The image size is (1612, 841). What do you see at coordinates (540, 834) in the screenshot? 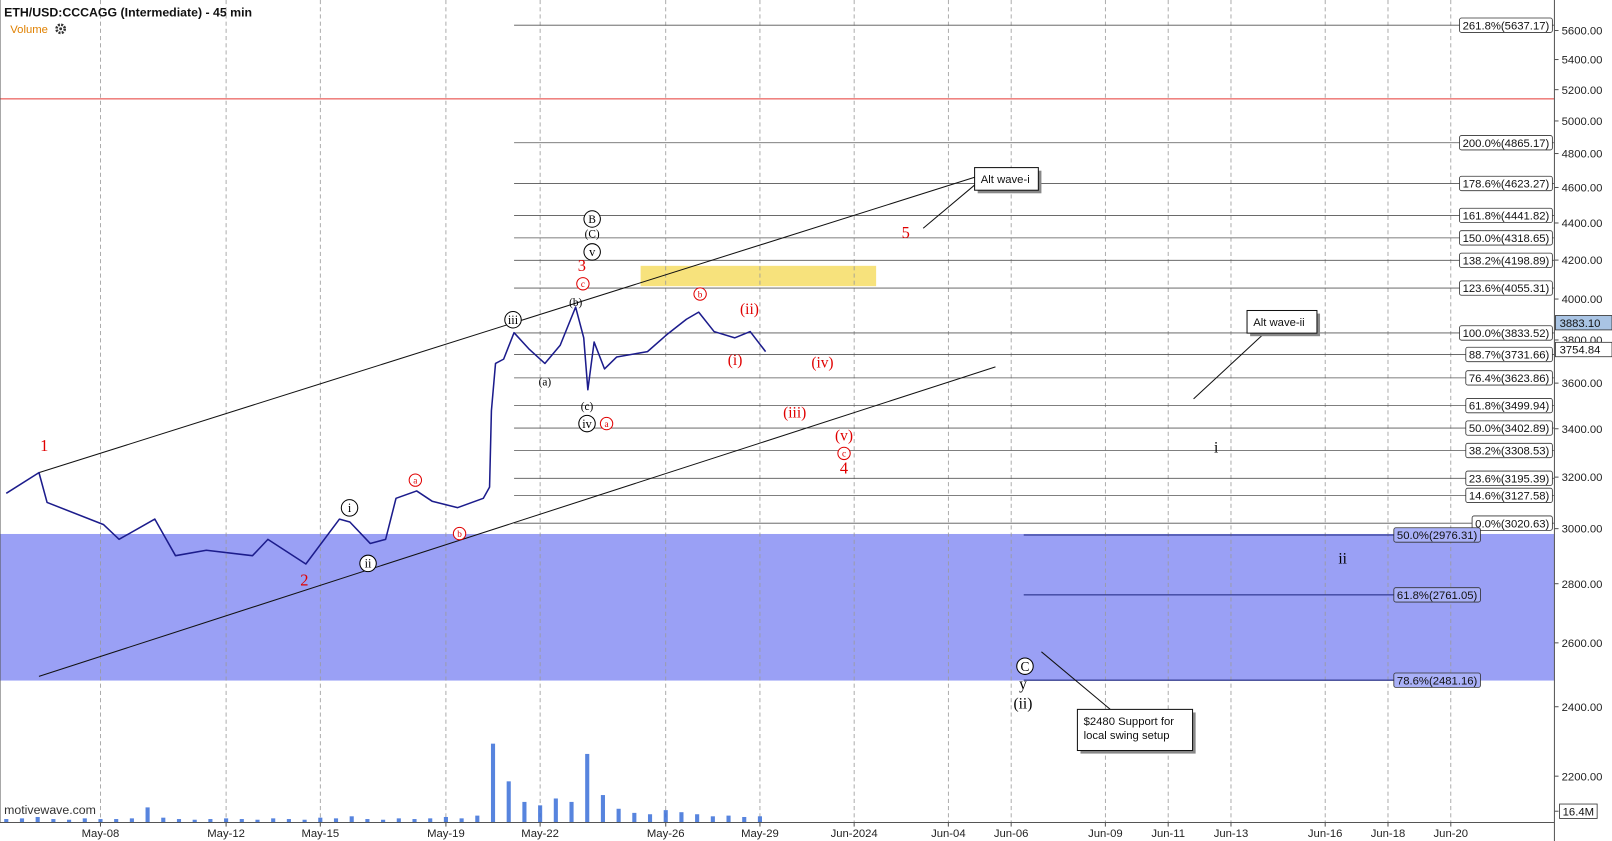
I see `x-tick-label: May-22` at bounding box center [540, 834].